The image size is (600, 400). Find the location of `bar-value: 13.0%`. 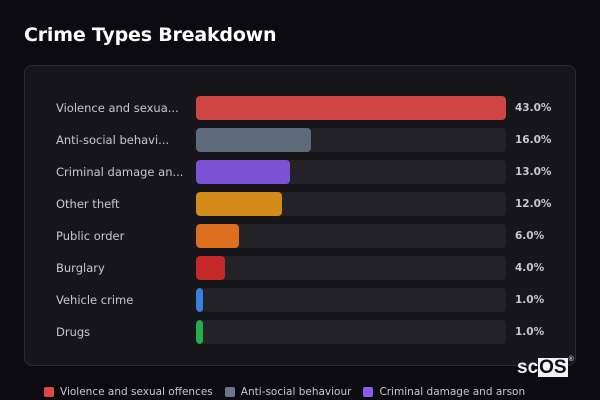

bar-value: 13.0% is located at coordinates (533, 172).